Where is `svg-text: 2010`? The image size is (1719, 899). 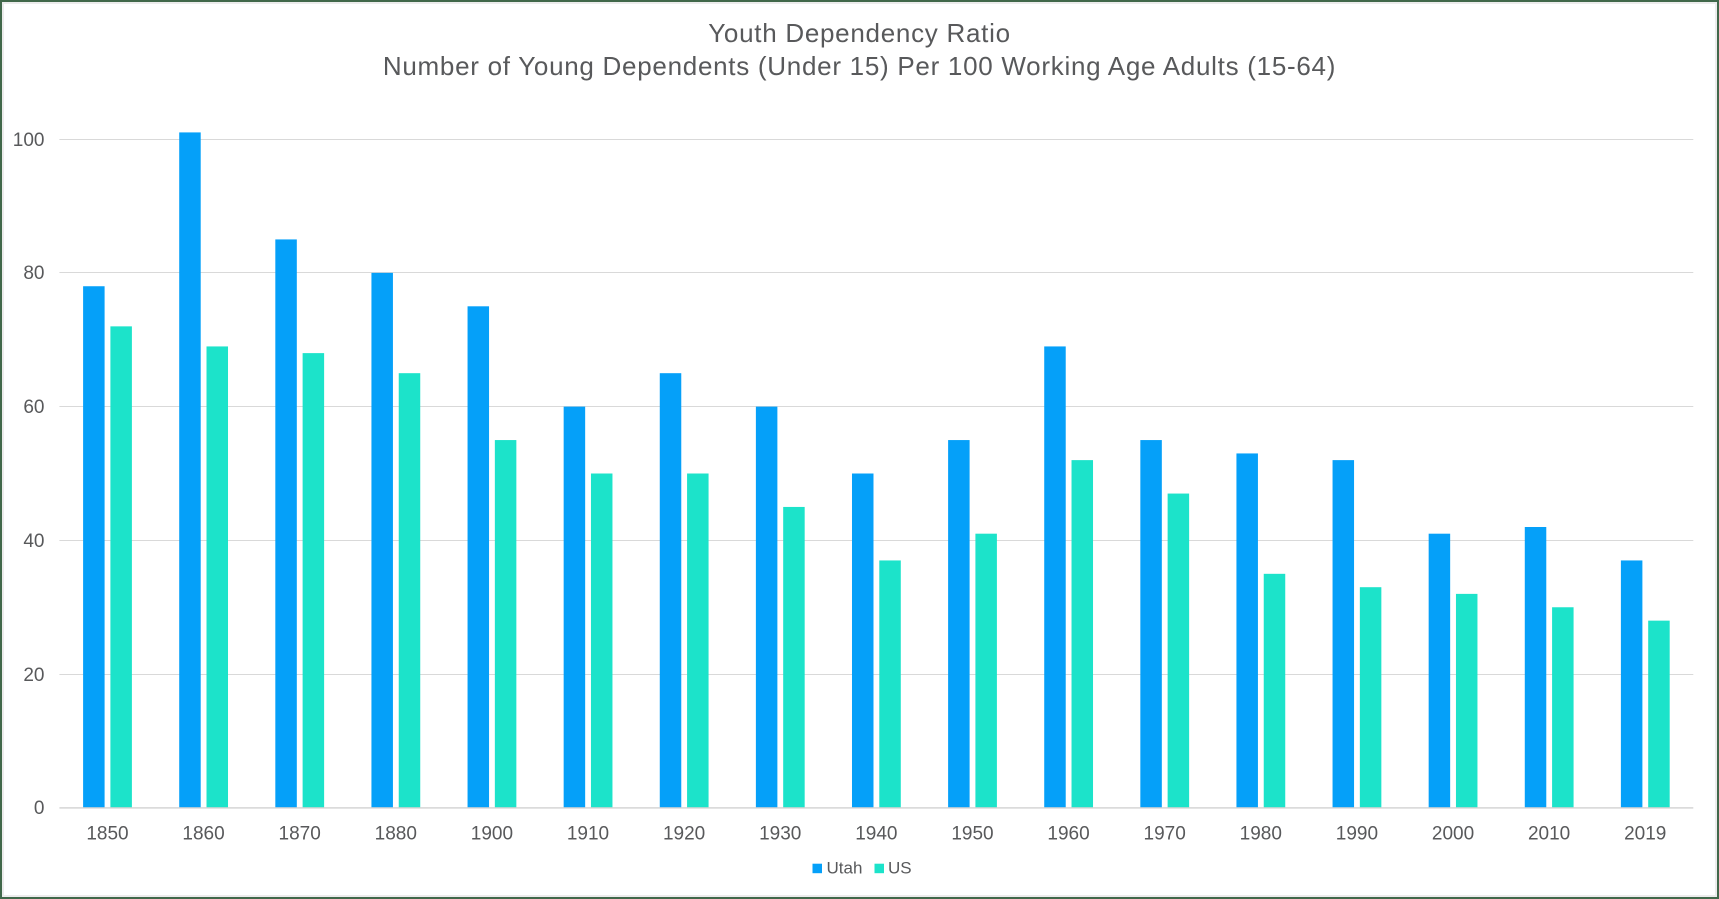
svg-text: 2010 is located at coordinates (1549, 833).